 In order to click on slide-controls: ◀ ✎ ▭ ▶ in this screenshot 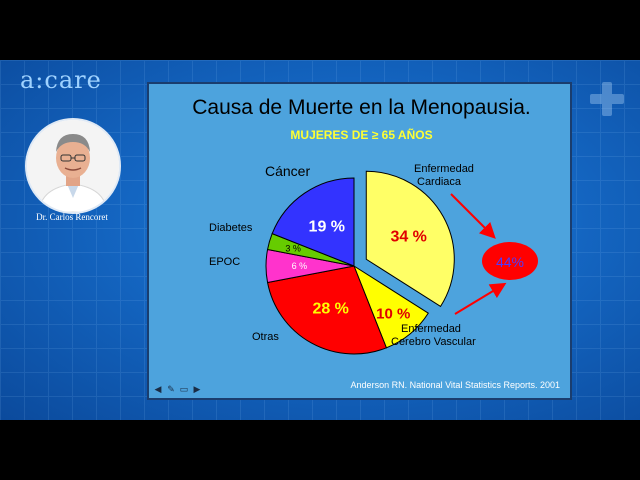, I will do `click(177, 389)`.